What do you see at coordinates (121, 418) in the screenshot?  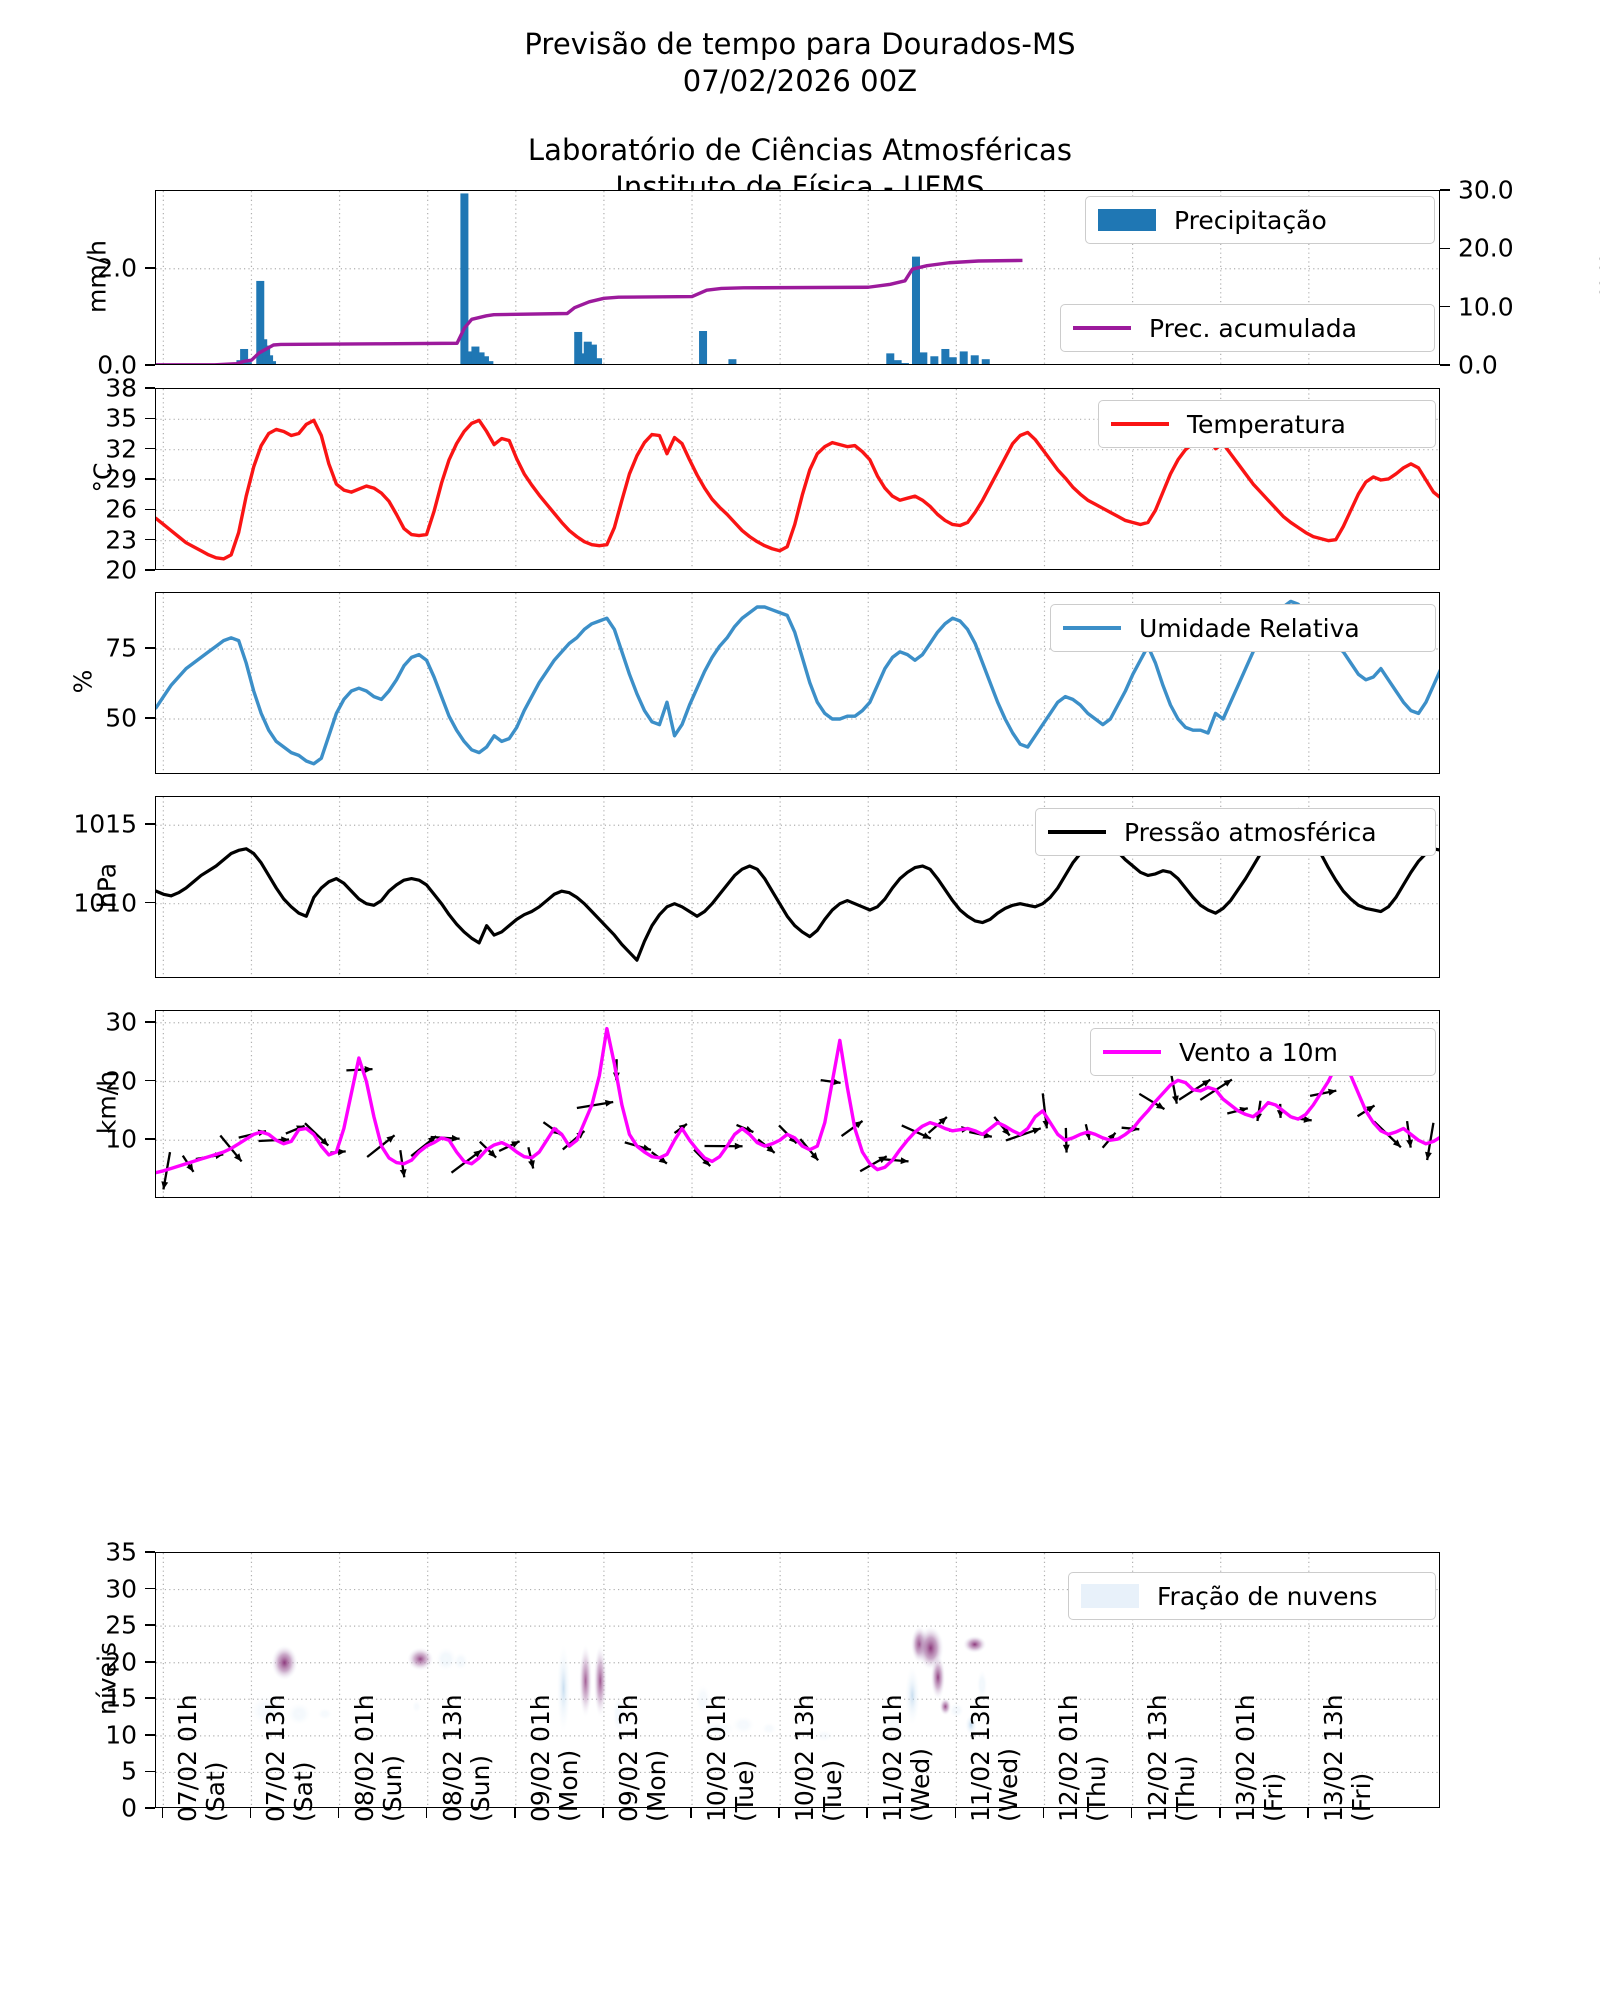 I see `y-tick-label: 35` at bounding box center [121, 418].